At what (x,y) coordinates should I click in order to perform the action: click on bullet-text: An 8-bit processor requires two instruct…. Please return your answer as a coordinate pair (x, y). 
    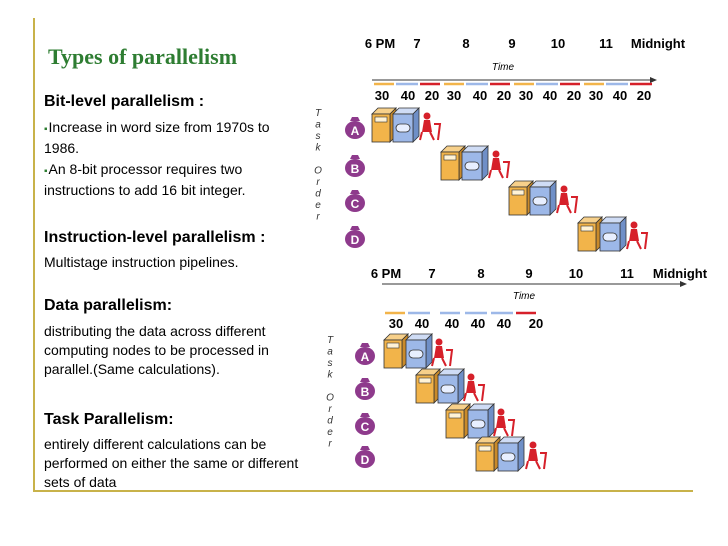
    Looking at the image, I should click on (145, 179).